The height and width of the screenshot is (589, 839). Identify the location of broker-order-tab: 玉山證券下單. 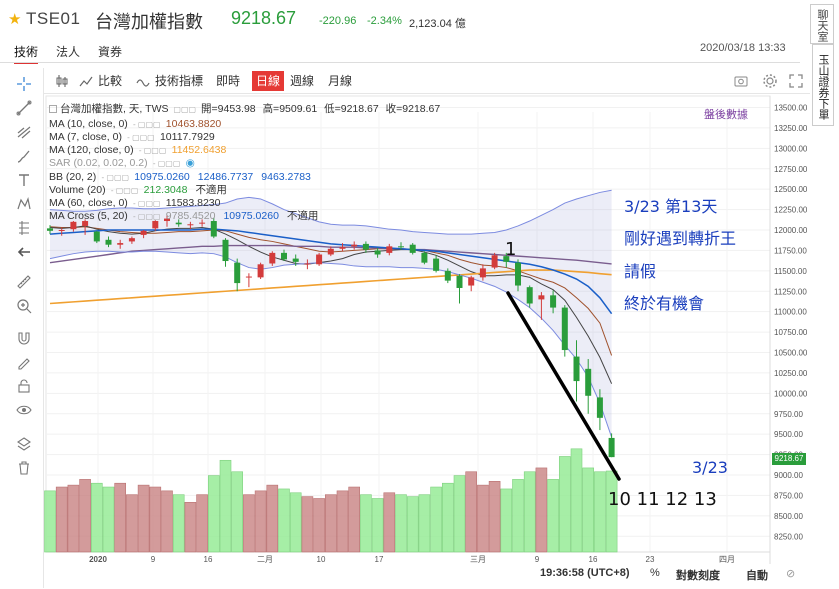
(823, 85).